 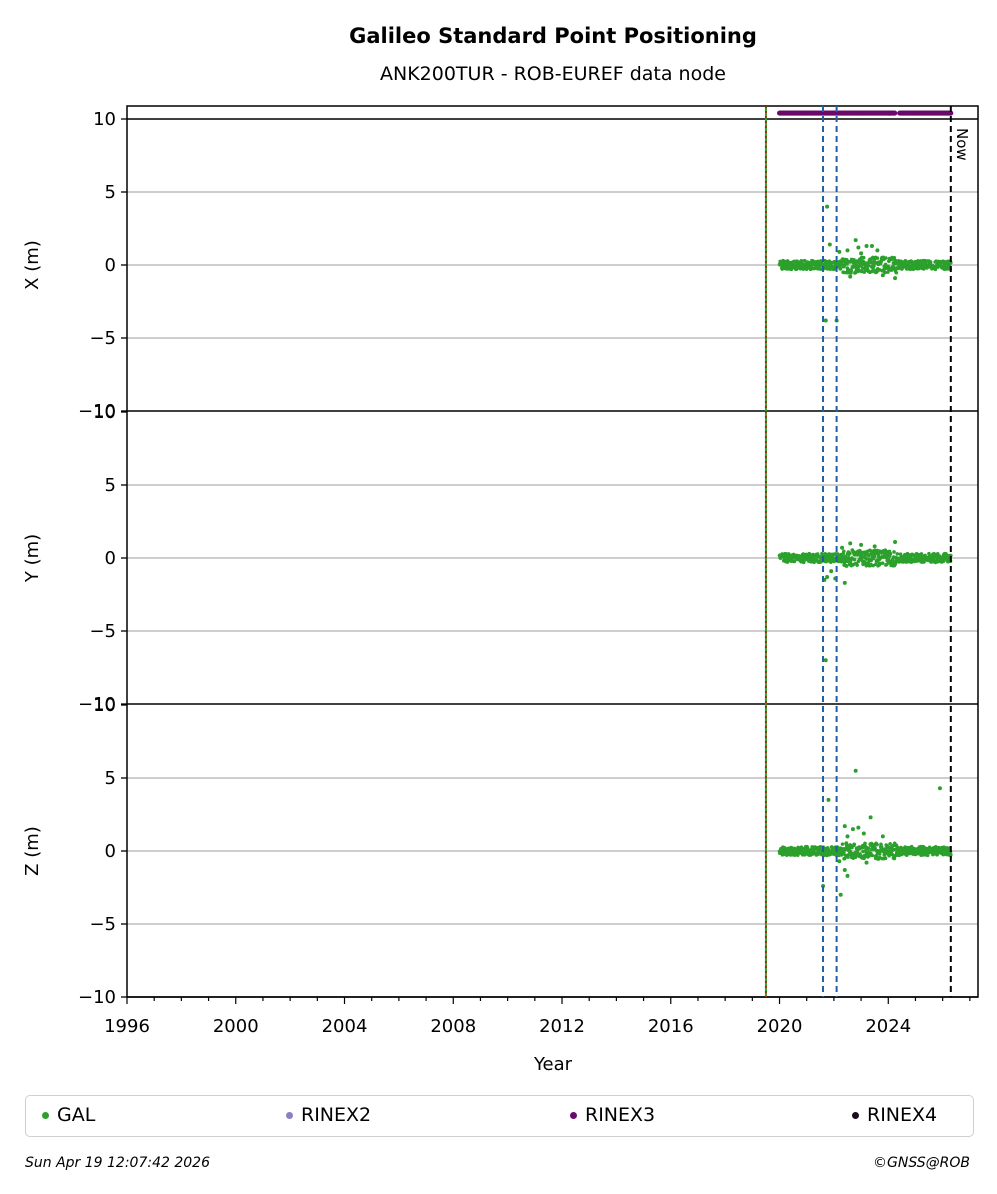 What do you see at coordinates (951, 113) in the screenshot?
I see `rinex3-point` at bounding box center [951, 113].